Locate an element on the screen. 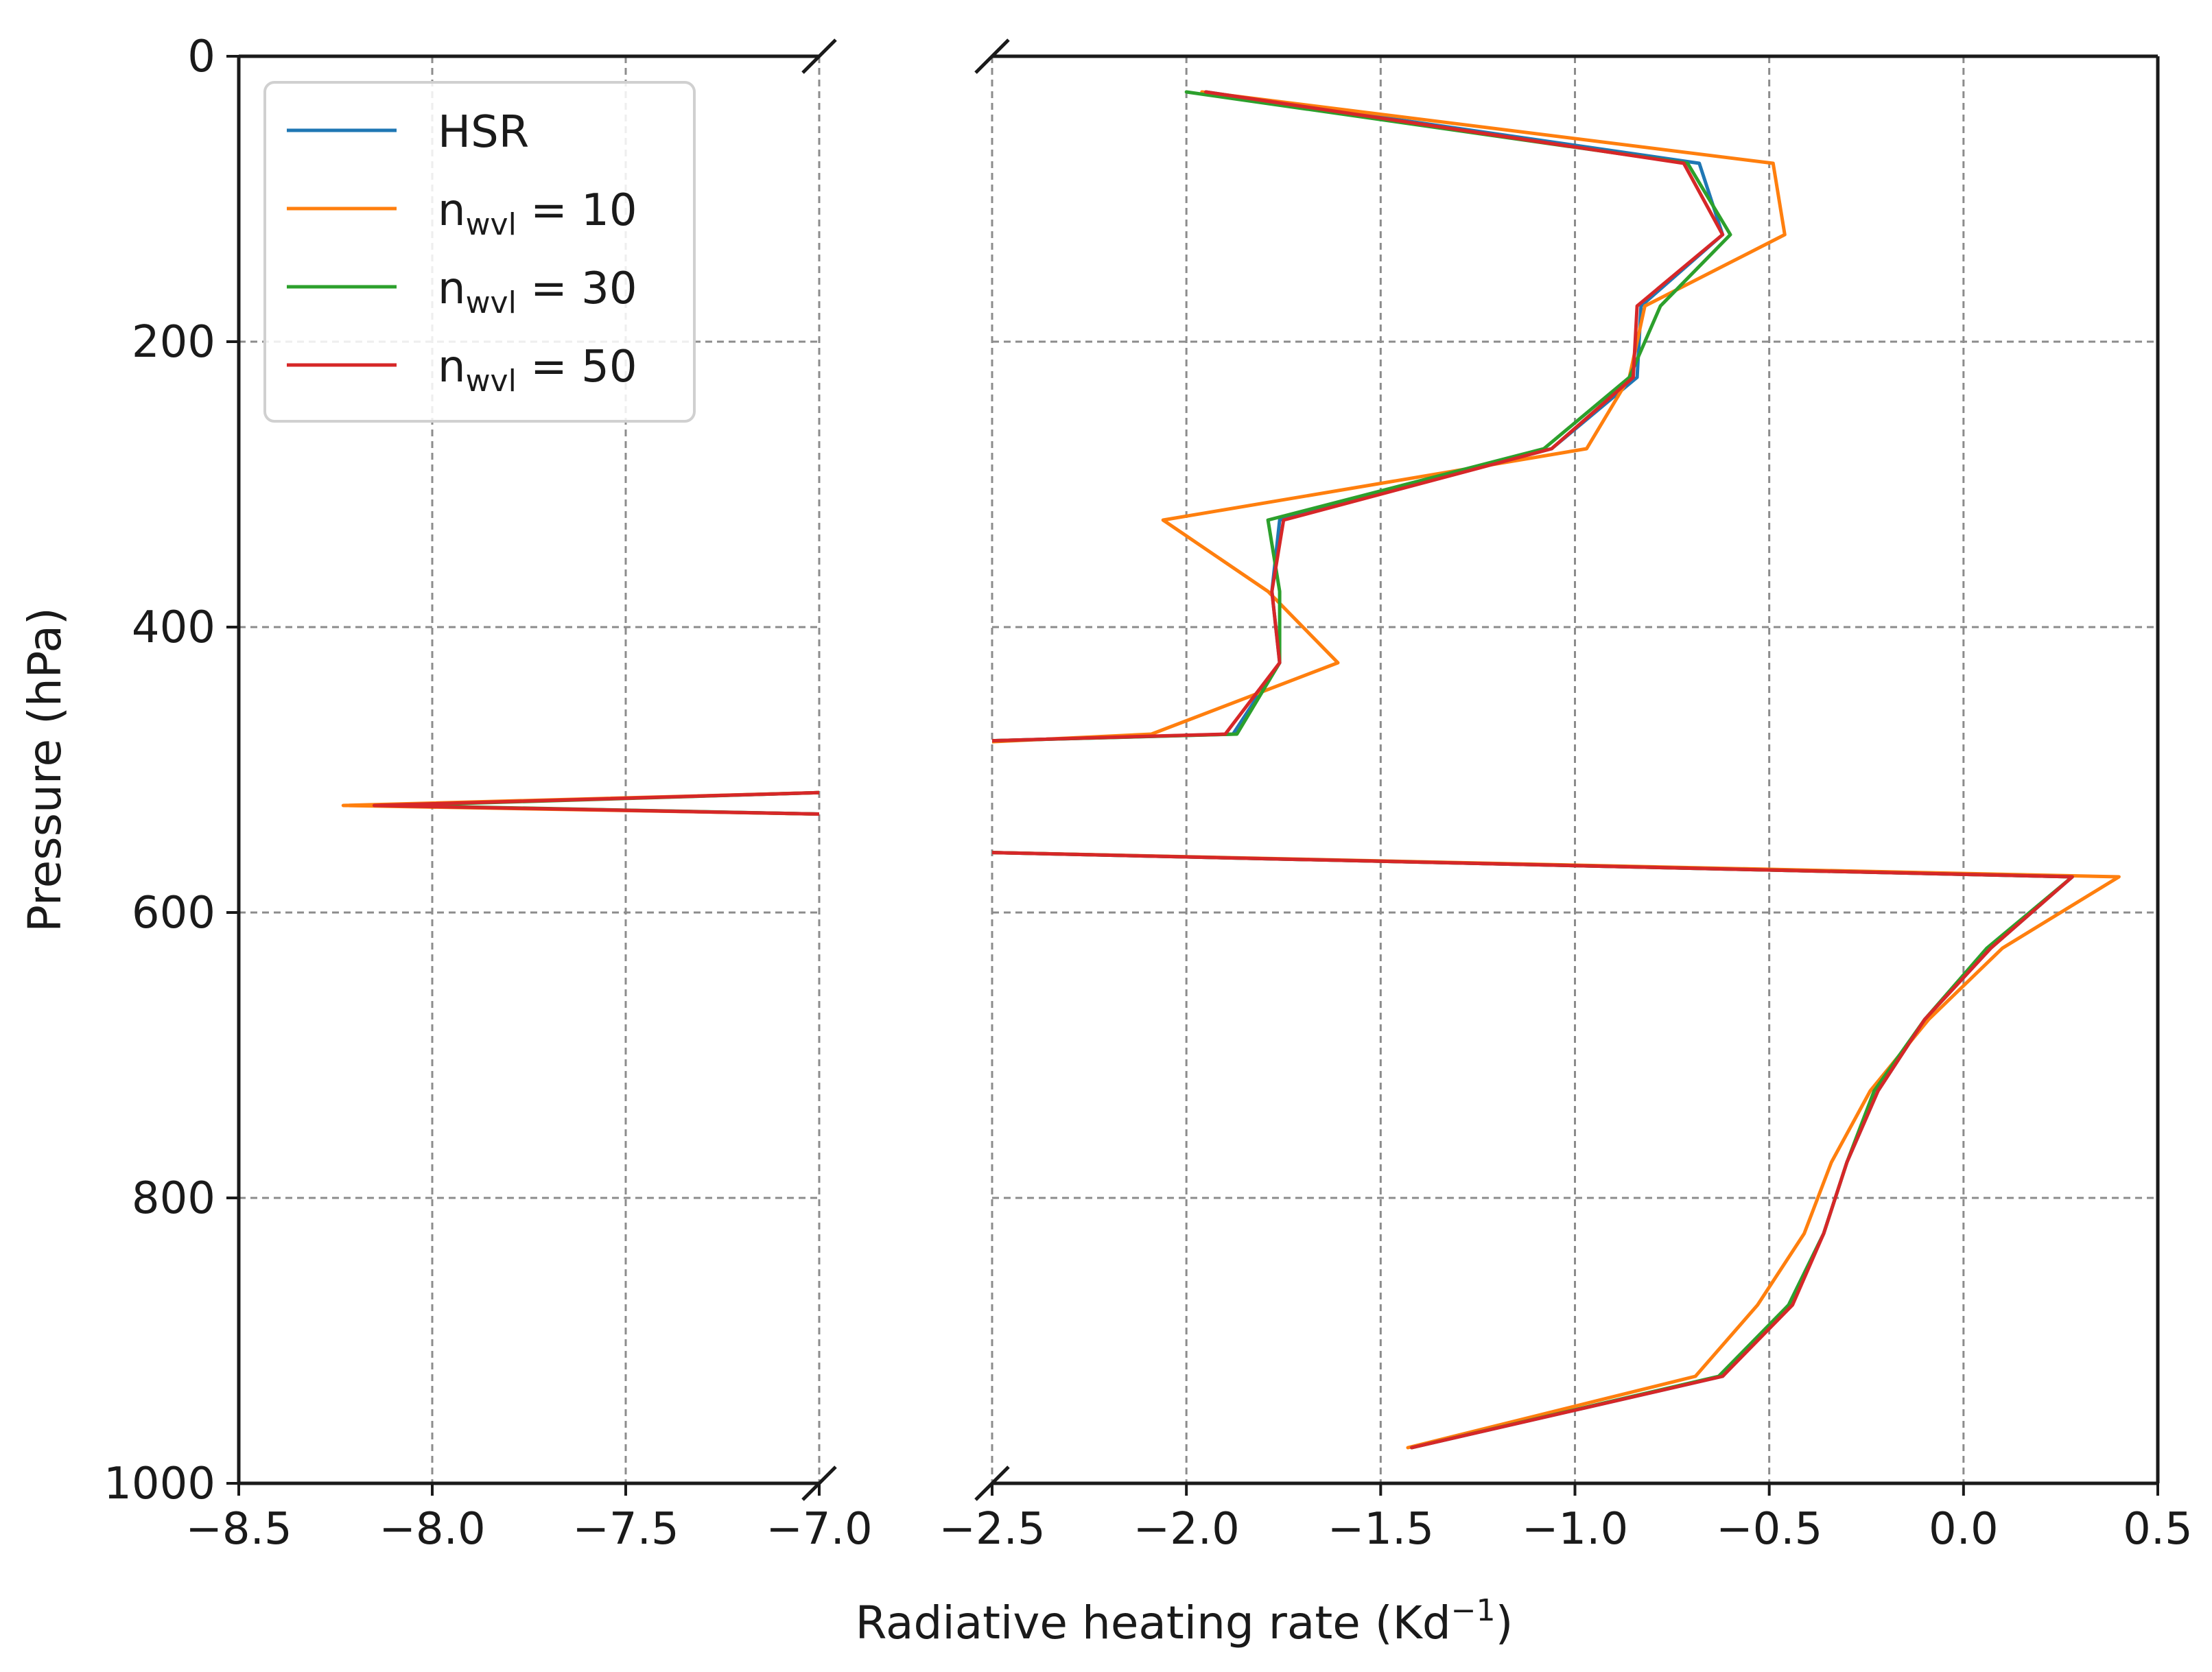 This screenshot has height=1672, width=2212. x-tick-label: 0.5 is located at coordinates (2158, 1529).